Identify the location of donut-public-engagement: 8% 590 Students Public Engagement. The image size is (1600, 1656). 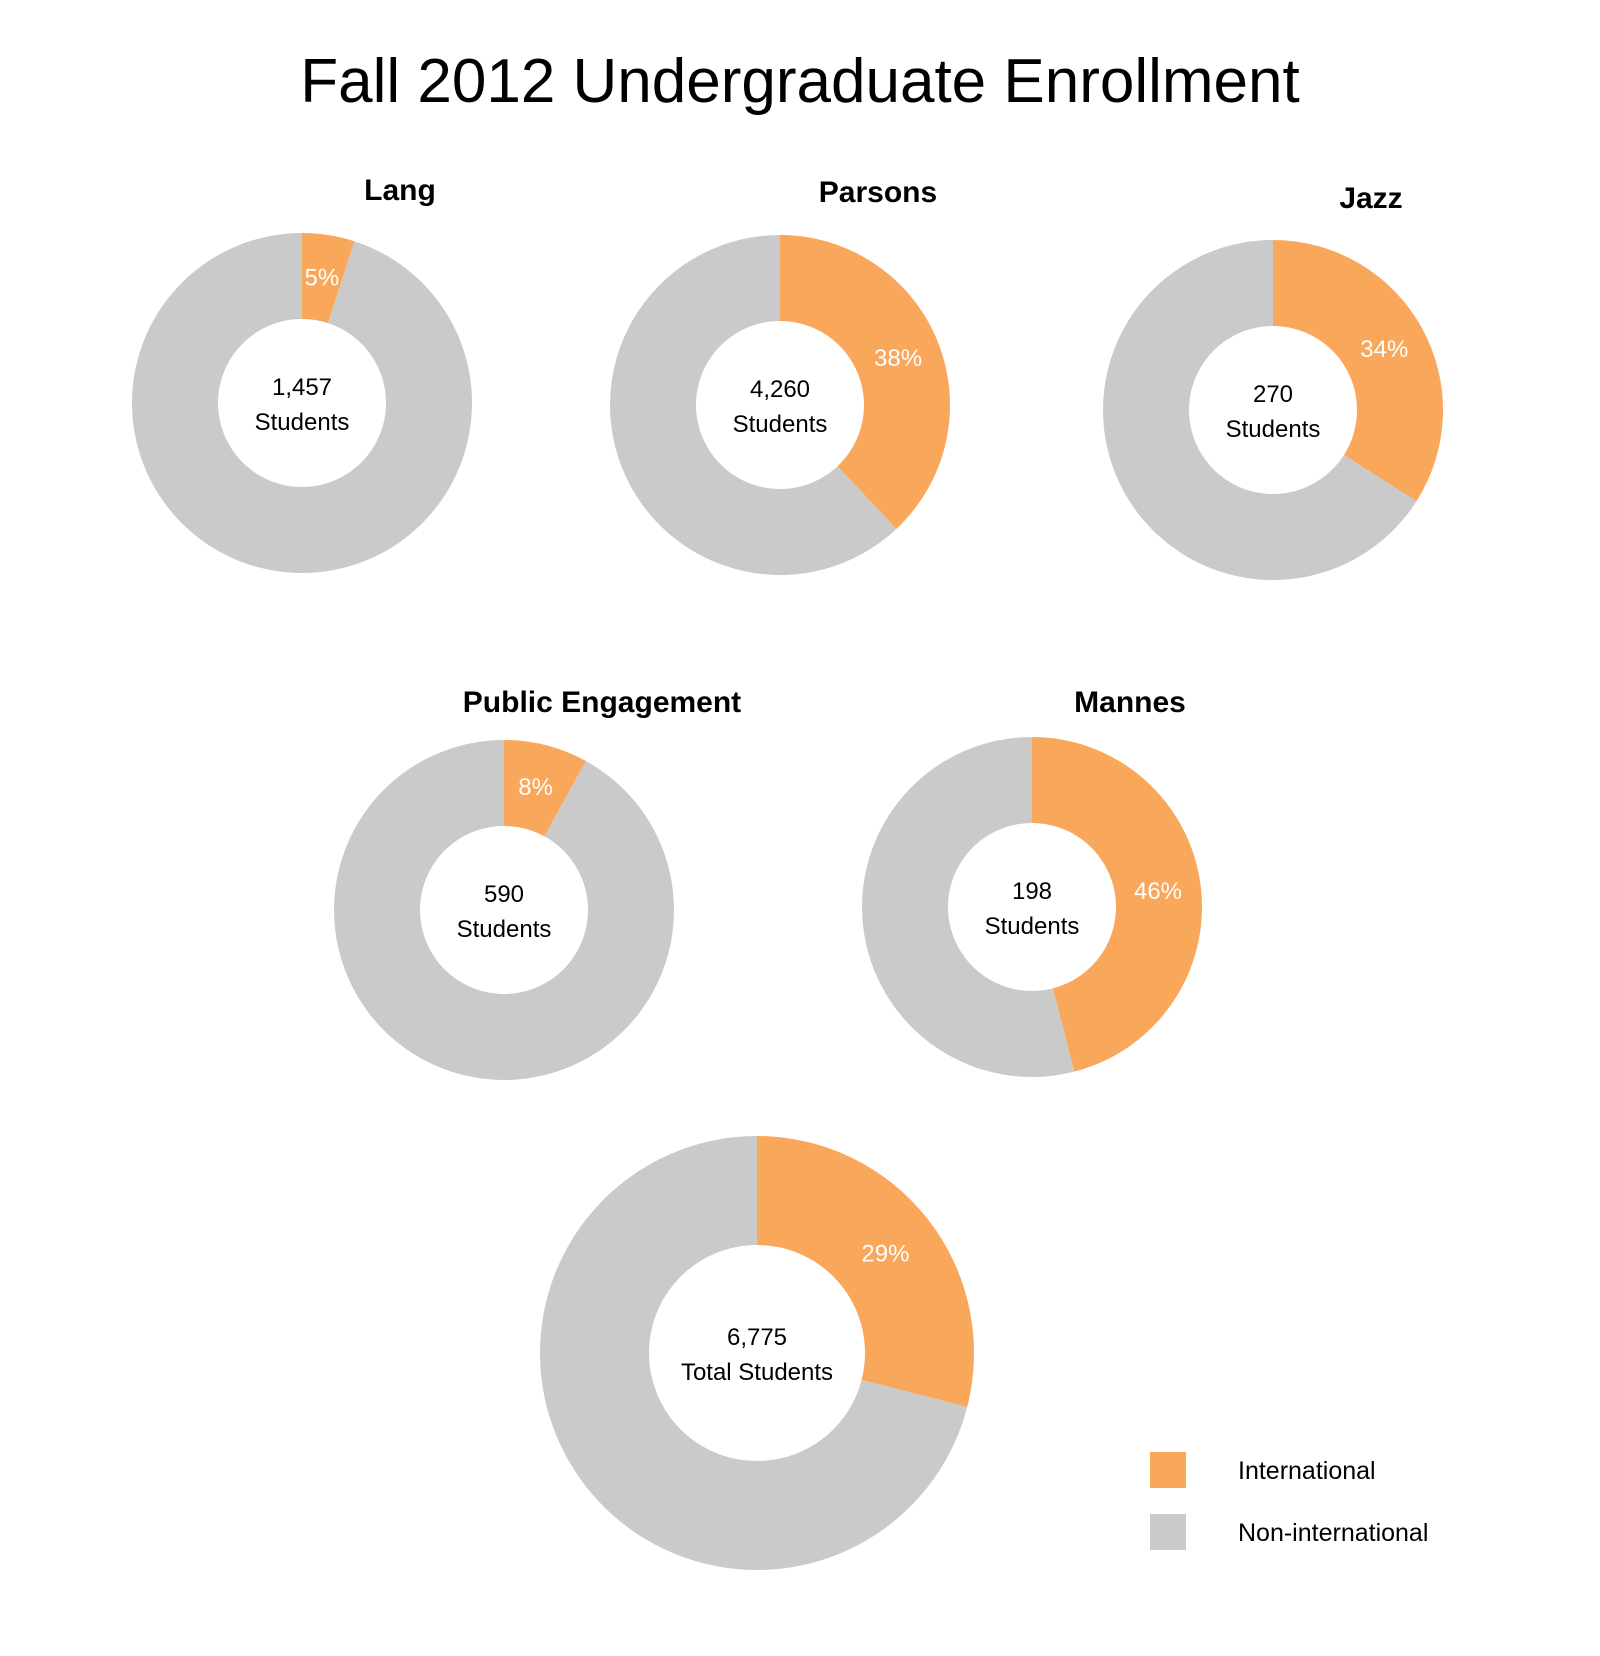
(537, 883).